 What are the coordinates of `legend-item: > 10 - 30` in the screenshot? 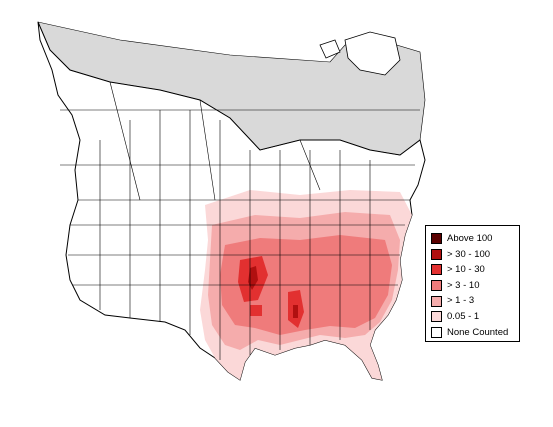 It's located at (475, 270).